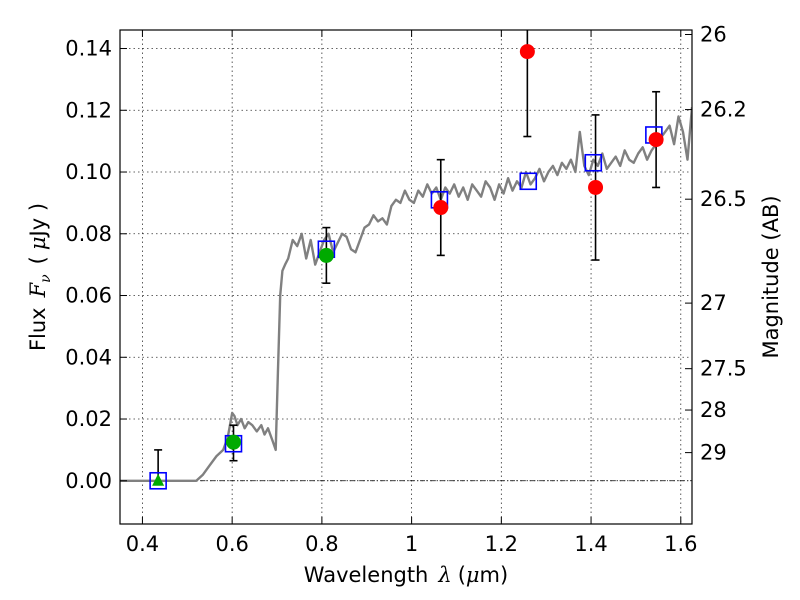  What do you see at coordinates (713, 303) in the screenshot?
I see `mag-tick-label: 27` at bounding box center [713, 303].